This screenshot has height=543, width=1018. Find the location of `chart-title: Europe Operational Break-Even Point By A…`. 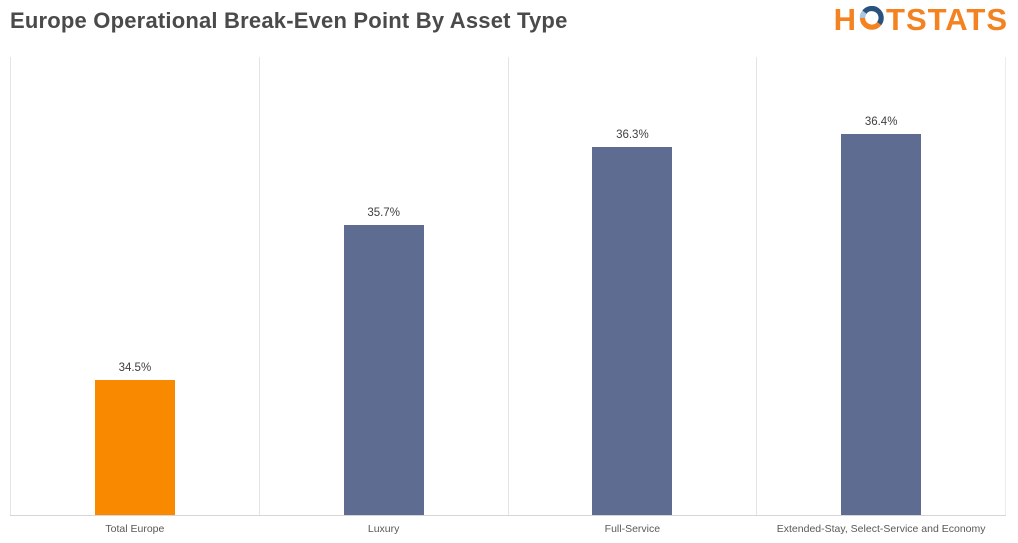

chart-title: Europe Operational Break-Even Point By A… is located at coordinates (289, 20).